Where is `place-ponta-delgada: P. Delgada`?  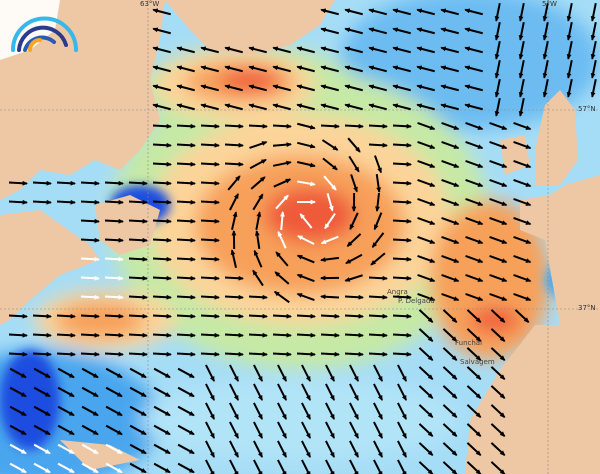 place-ponta-delgada: P. Delgada is located at coordinates (416, 301).